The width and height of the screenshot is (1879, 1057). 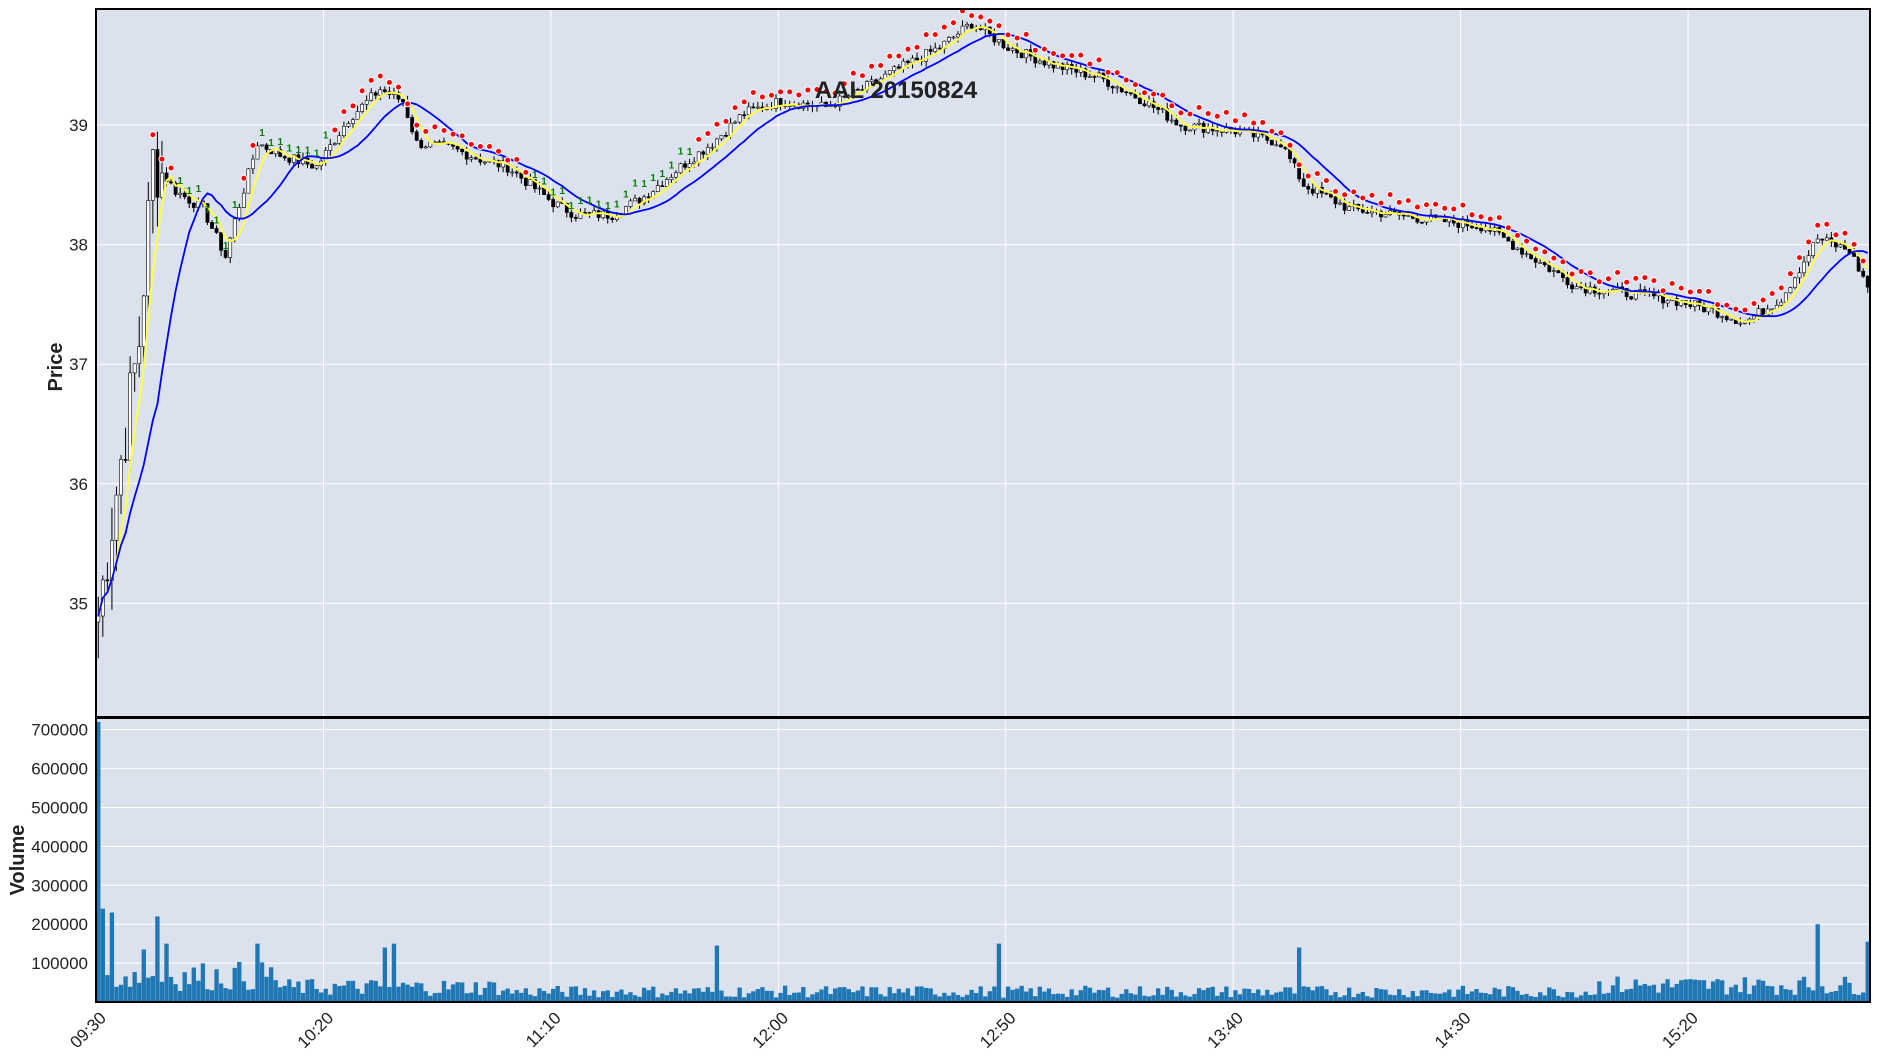 What do you see at coordinates (18, 860) in the screenshot?
I see `volume-axis-label: Volume` at bounding box center [18, 860].